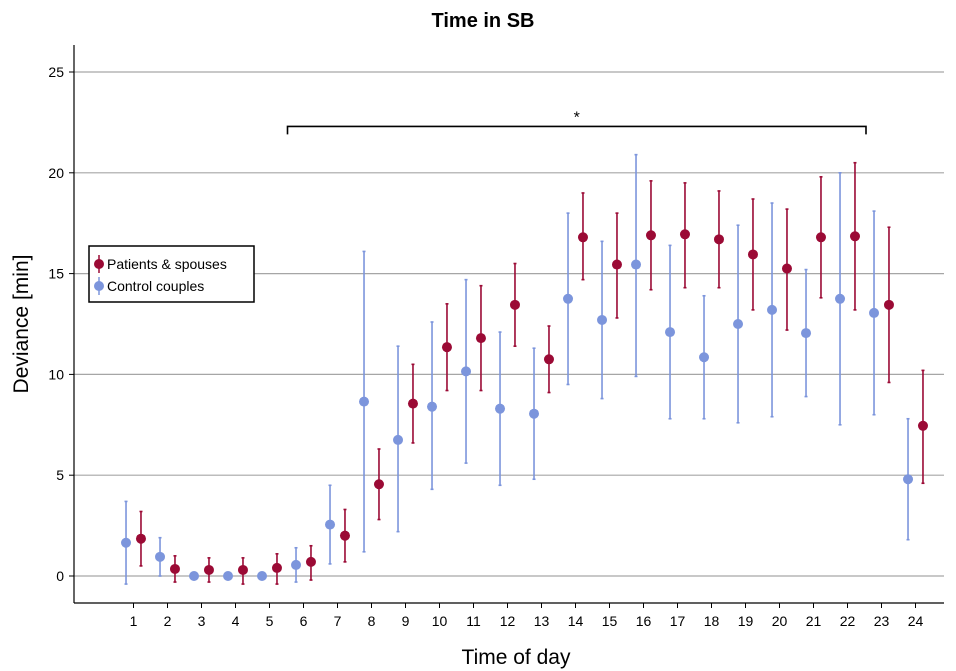 This screenshot has width=956, height=671. What do you see at coordinates (56, 324) in the screenshot?
I see `y-tick-labels: 0 5 10 15 20 25` at bounding box center [56, 324].